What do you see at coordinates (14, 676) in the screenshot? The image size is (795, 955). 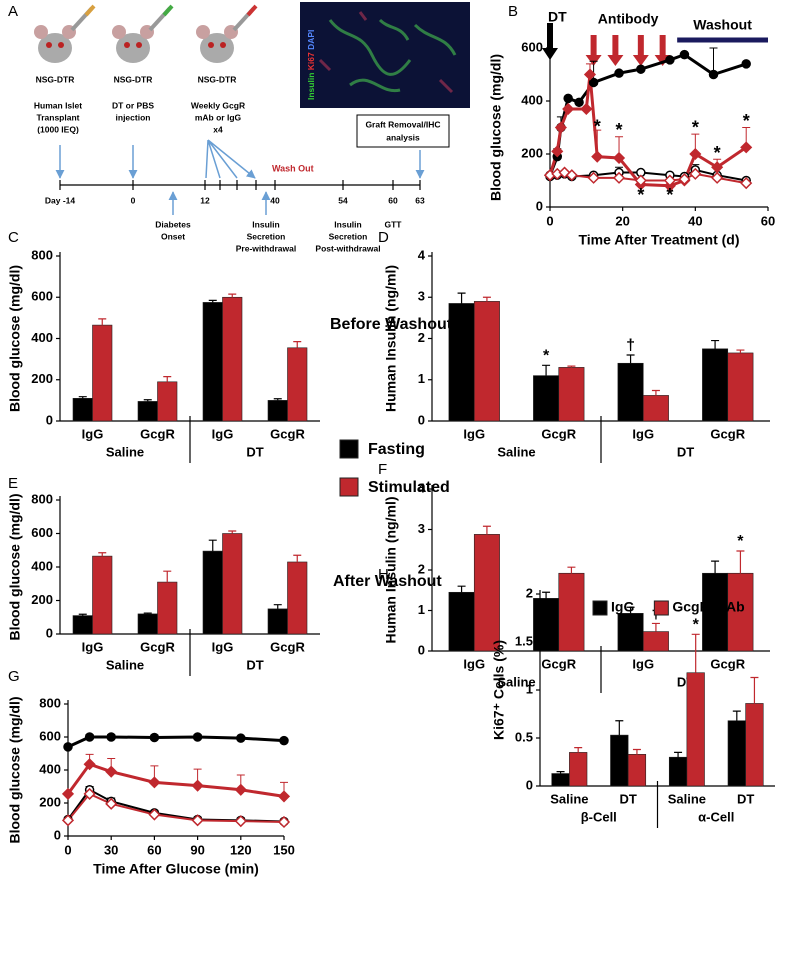 I see `panel-label: G` at bounding box center [14, 676].